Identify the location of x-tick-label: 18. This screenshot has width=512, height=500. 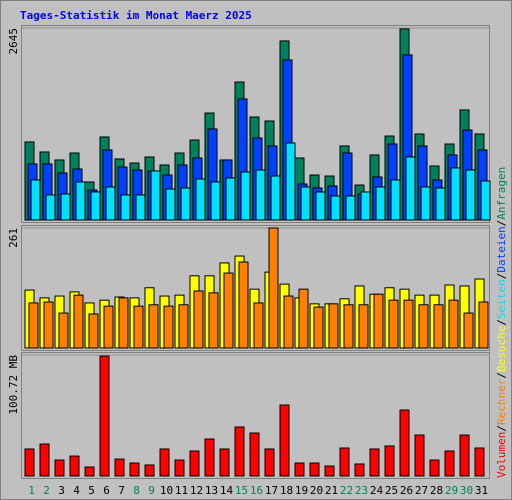
(286, 490).